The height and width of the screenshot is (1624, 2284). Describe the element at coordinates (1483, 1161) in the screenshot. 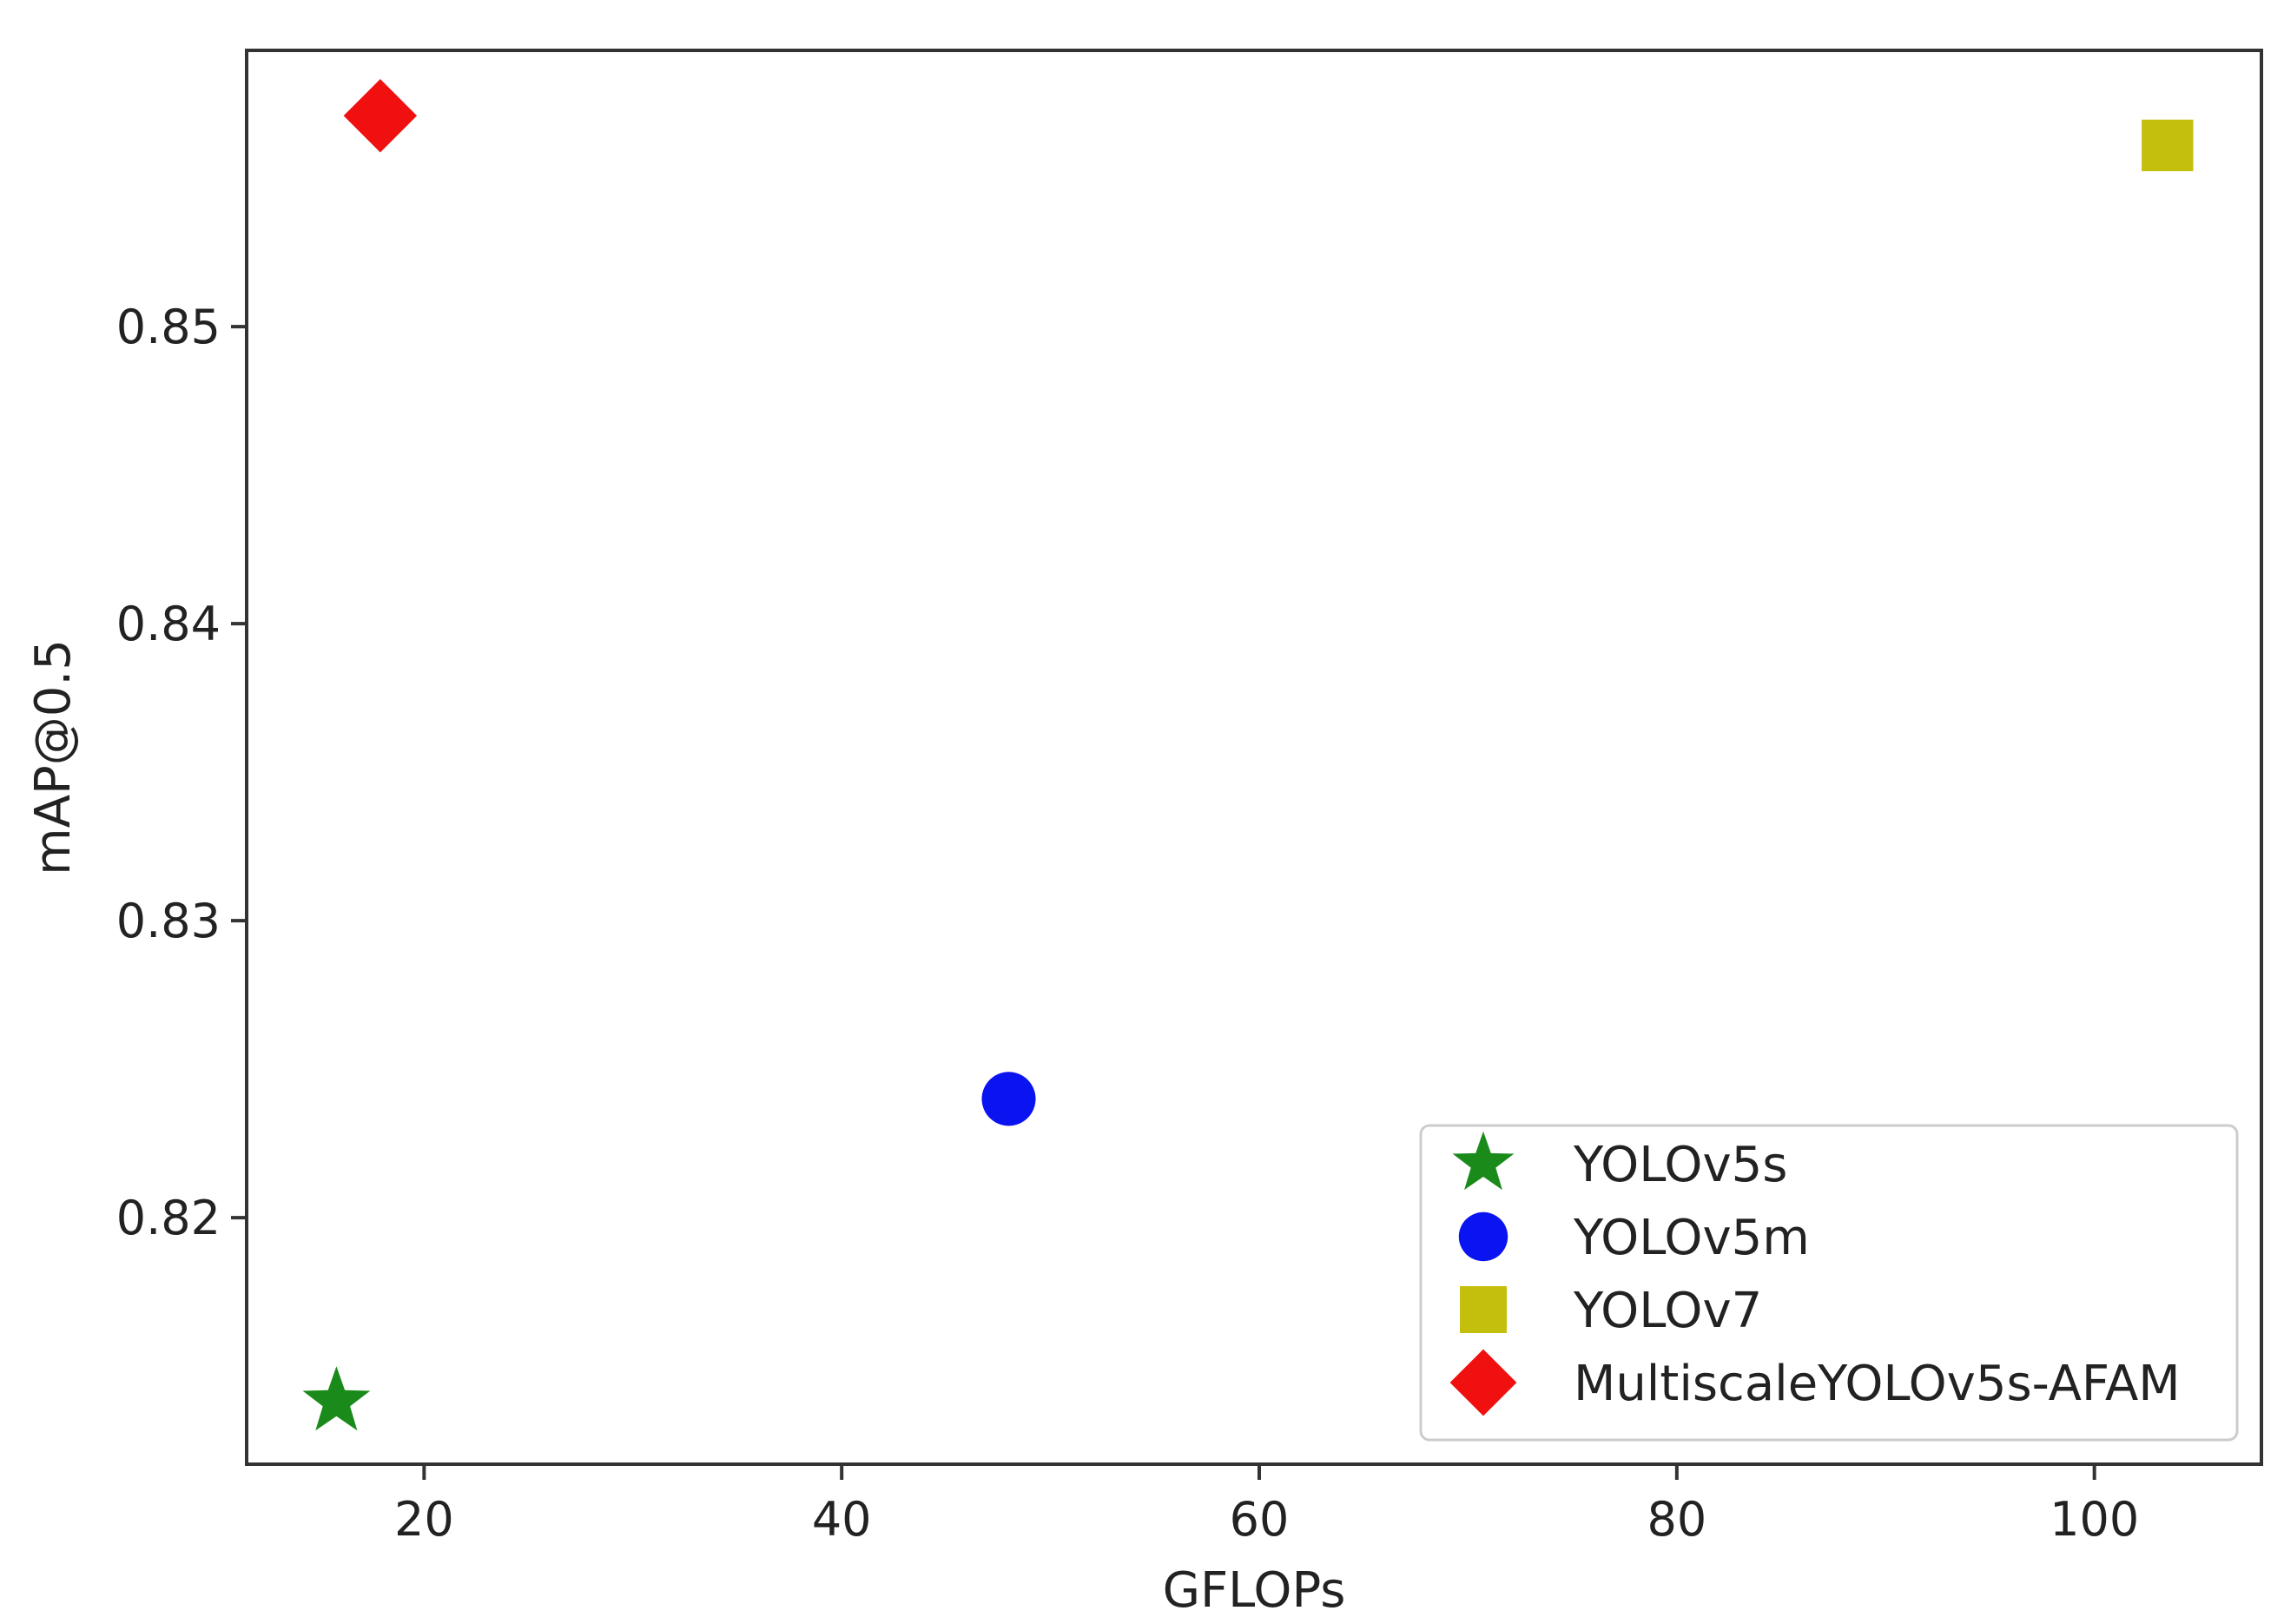

I see `legend-marker-yolov5s` at that location.